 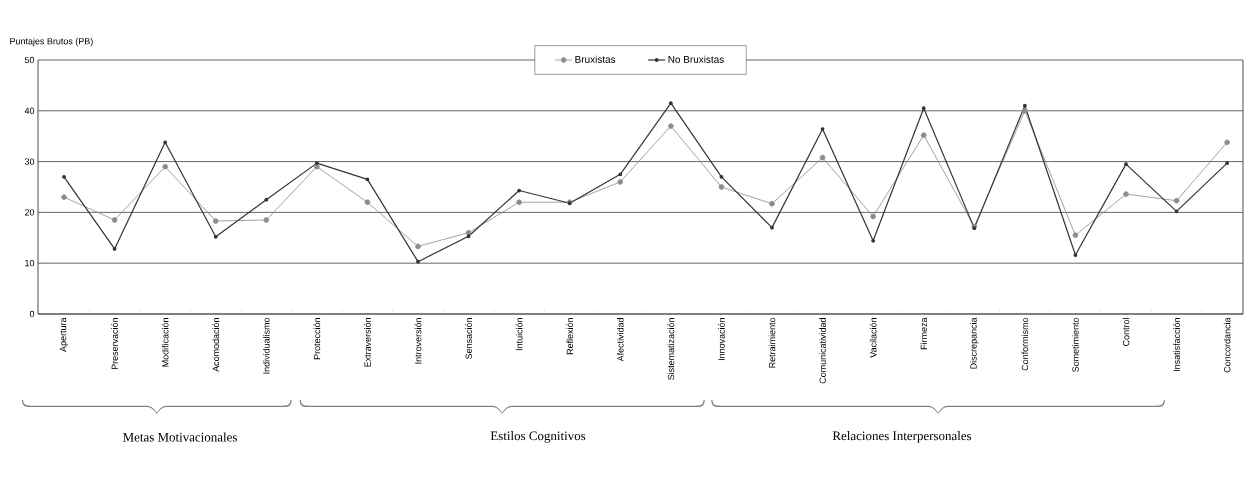 What do you see at coordinates (873, 338) in the screenshot?
I see `x-tick-label: Vacilación` at bounding box center [873, 338].